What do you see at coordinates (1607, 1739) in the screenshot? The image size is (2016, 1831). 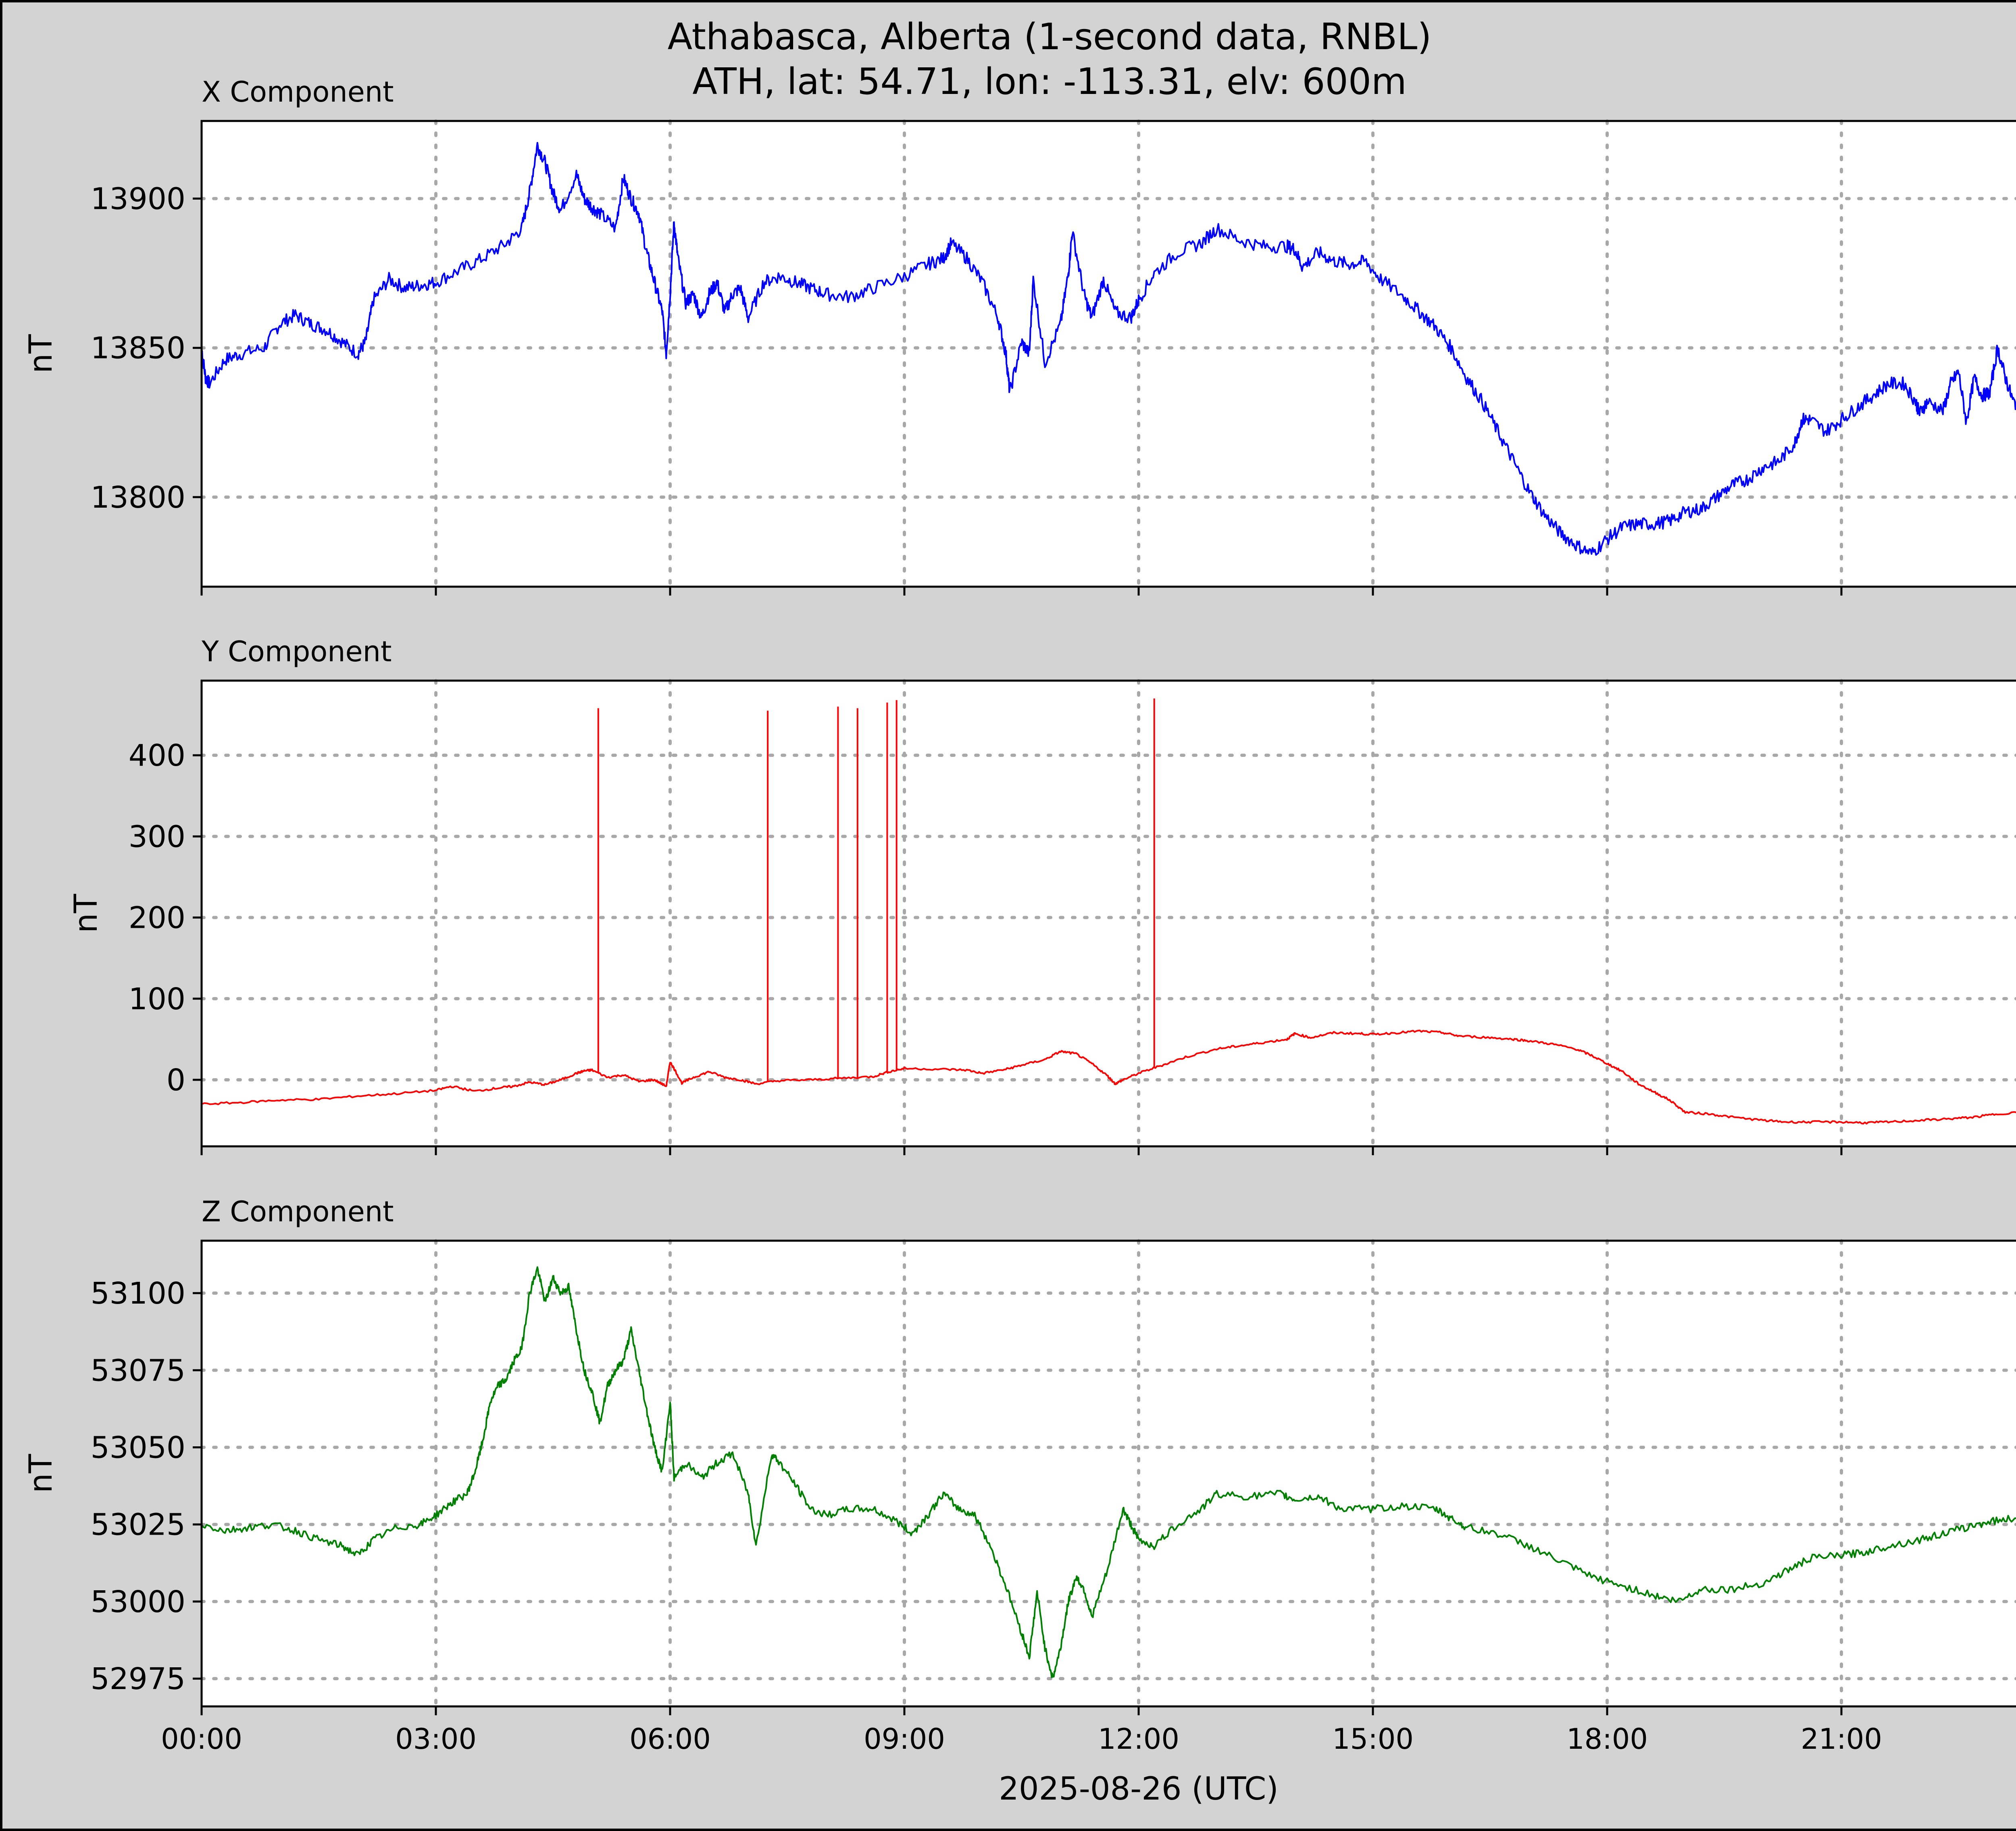 I see `x-tick-label: 18:00` at bounding box center [1607, 1739].